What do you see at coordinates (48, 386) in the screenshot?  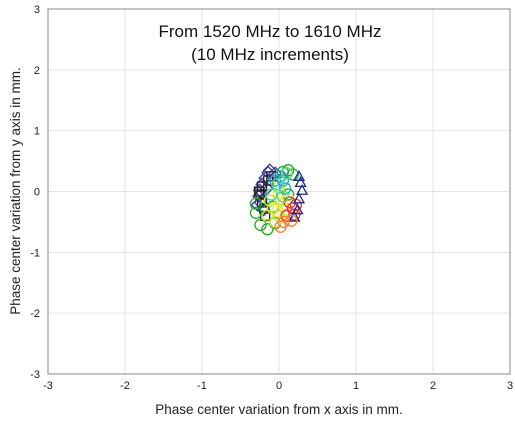 I see `x-tick-label: -3` at bounding box center [48, 386].